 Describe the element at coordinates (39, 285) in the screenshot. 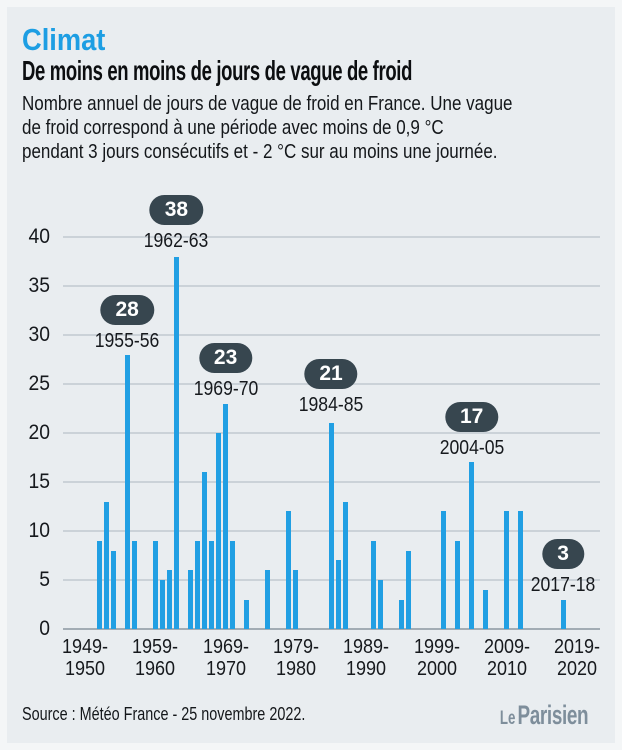

I see `y-axis-label: 35` at that location.